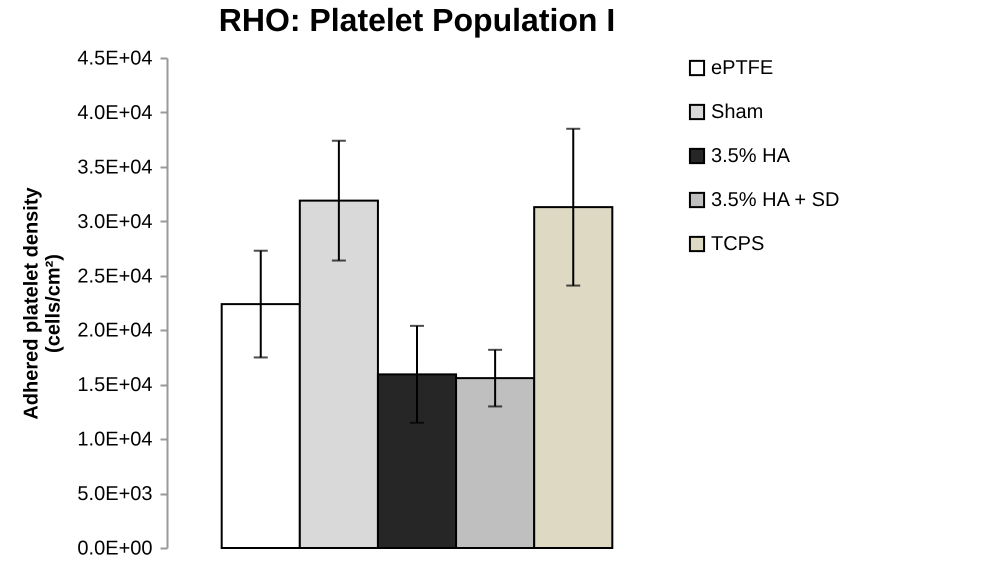  What do you see at coordinates (114, 59) in the screenshot?
I see `y-tick-label: 4.5E+04` at bounding box center [114, 59].